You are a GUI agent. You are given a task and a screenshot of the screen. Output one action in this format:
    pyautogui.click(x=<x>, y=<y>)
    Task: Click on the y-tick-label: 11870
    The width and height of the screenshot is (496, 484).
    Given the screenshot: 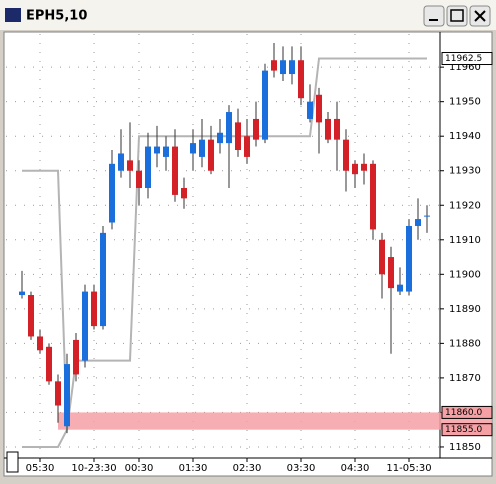 What is the action you would take?
    pyautogui.click(x=465, y=378)
    